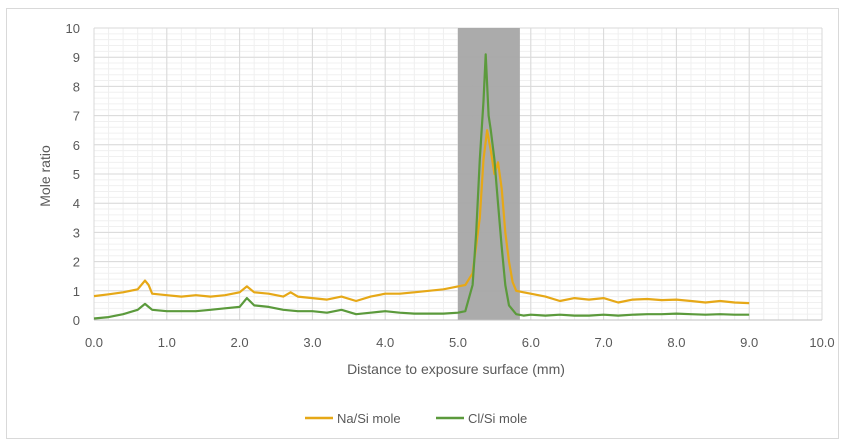 The image size is (845, 443). Describe the element at coordinates (45, 176) in the screenshot. I see `y-axis-label: Mole ratio` at that location.